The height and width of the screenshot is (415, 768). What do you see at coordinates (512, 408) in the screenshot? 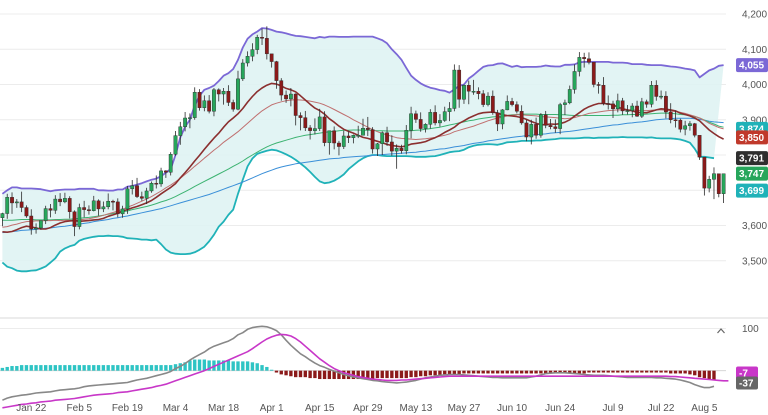
I see `date-tick-label: Jun 10` at bounding box center [512, 408].